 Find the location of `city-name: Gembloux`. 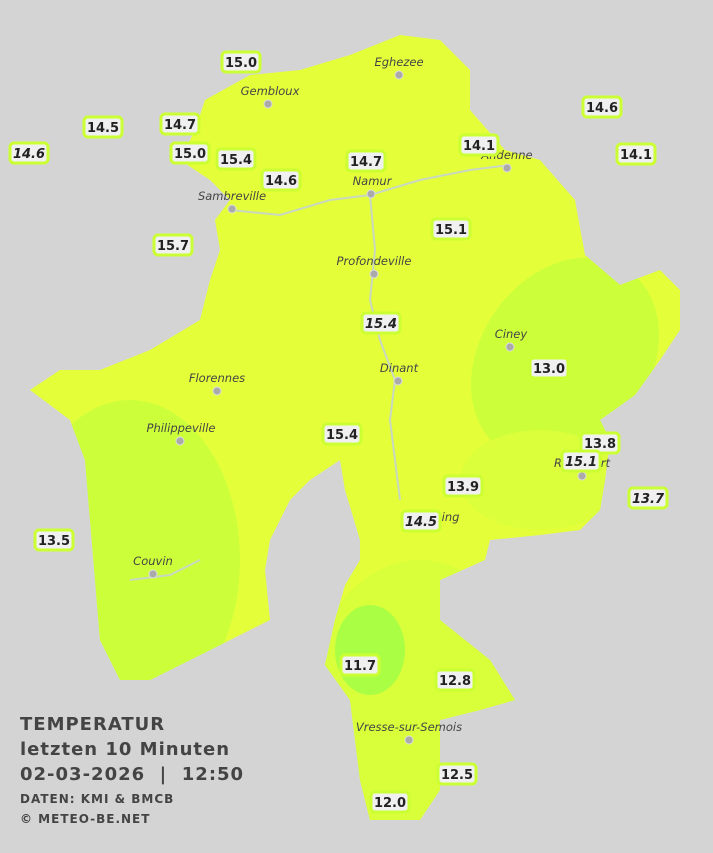

city-name: Gembloux is located at coordinates (270, 91).